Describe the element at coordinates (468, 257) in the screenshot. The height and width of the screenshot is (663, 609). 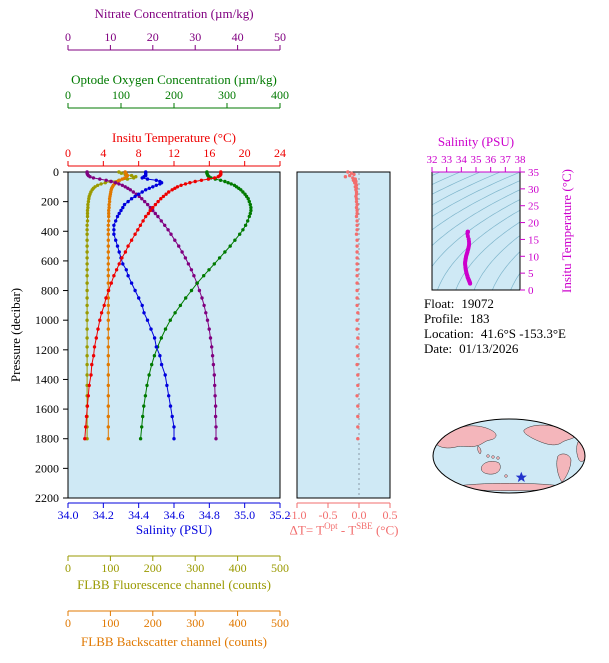
I see `ts-profile-series` at that location.